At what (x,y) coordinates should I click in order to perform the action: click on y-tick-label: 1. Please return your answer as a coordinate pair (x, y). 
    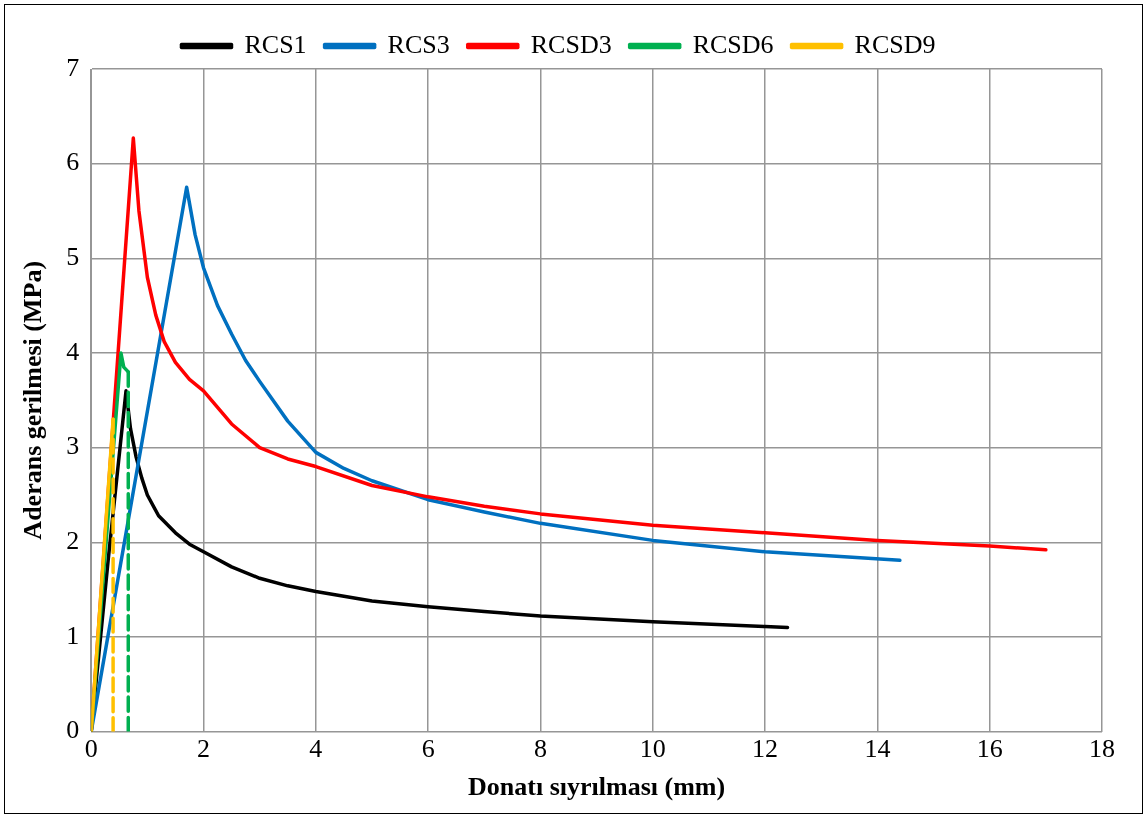
    Looking at the image, I should click on (73, 635).